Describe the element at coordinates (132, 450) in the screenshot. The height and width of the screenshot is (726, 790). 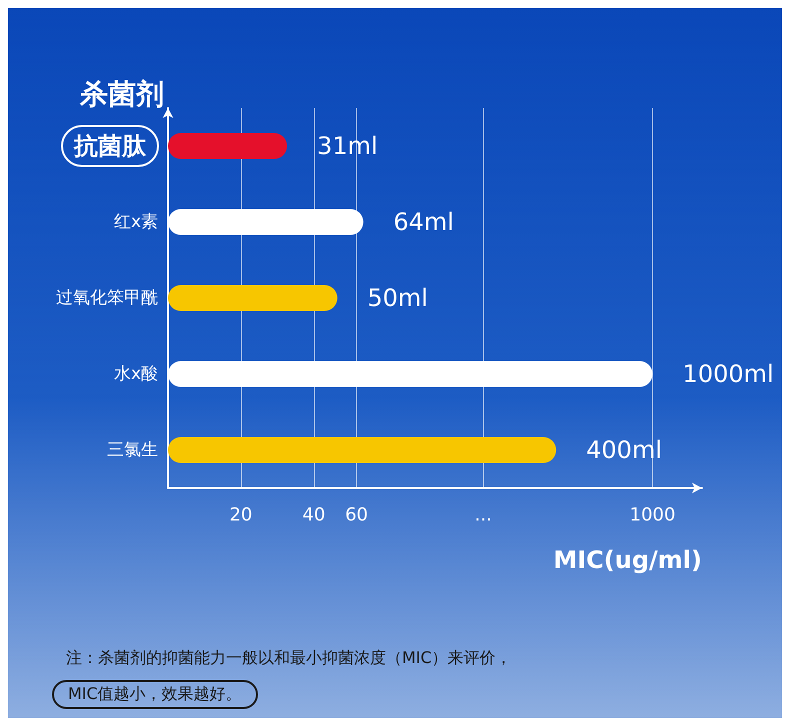
I see `y-tick-label: 三氯生` at that location.